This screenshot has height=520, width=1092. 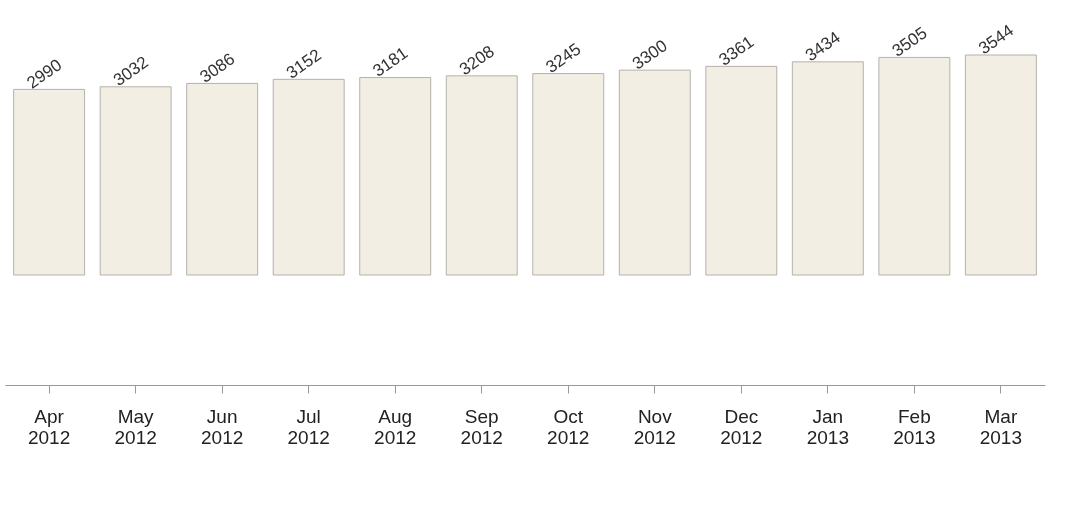 What do you see at coordinates (135, 426) in the screenshot?
I see `x-tick-label: May 2012` at bounding box center [135, 426].